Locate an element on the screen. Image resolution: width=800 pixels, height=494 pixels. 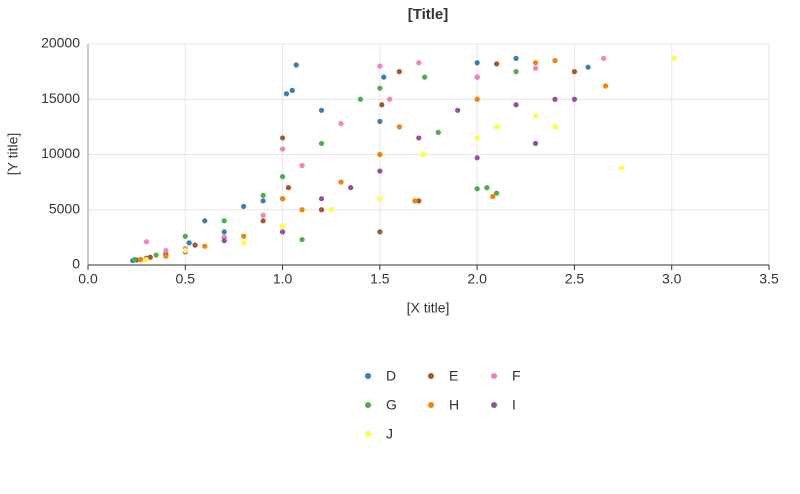
x-tick-label: 1.0 is located at coordinates (283, 279).